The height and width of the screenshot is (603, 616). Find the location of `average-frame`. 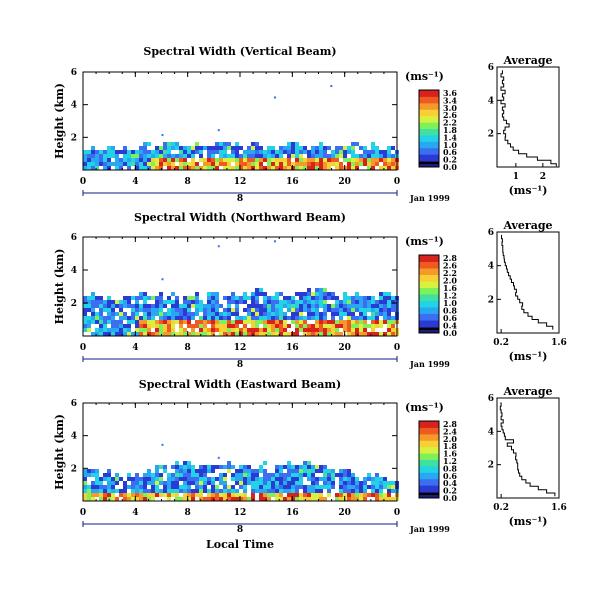

average-frame is located at coordinates (528, 117).